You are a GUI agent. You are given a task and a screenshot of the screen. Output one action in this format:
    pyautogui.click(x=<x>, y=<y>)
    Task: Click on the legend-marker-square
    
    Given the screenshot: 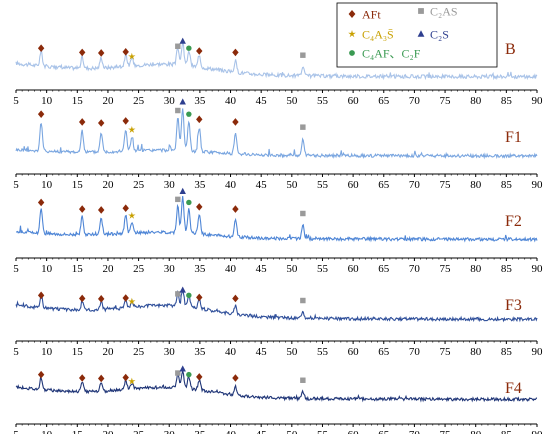 What is the action you would take?
    pyautogui.click(x=421, y=11)
    